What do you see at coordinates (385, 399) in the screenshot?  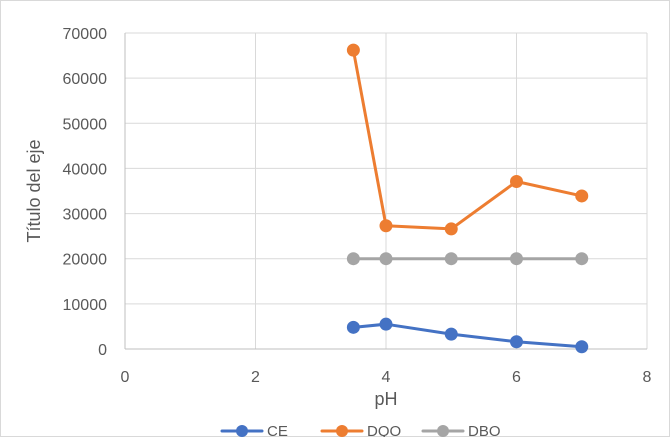 I see `x-axis-title: pH` at bounding box center [385, 399].